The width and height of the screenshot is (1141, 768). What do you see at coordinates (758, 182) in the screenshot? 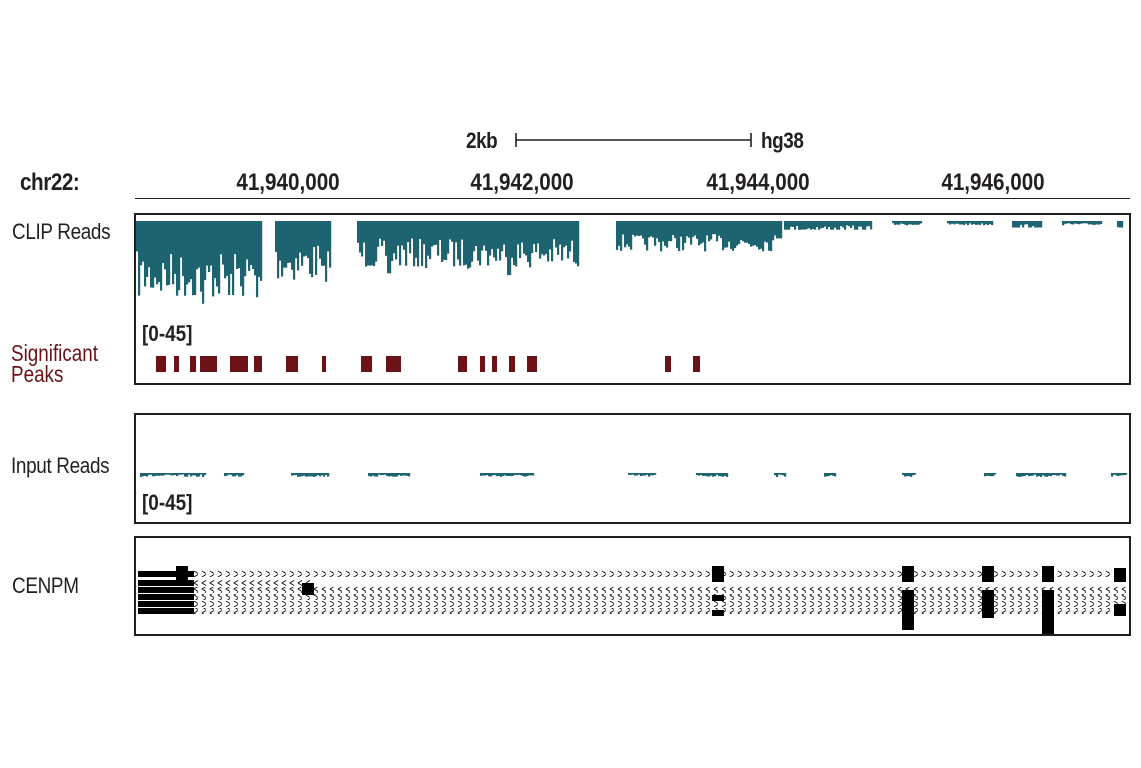
I see `axis-tick-label: 41,944,000` at bounding box center [758, 182].